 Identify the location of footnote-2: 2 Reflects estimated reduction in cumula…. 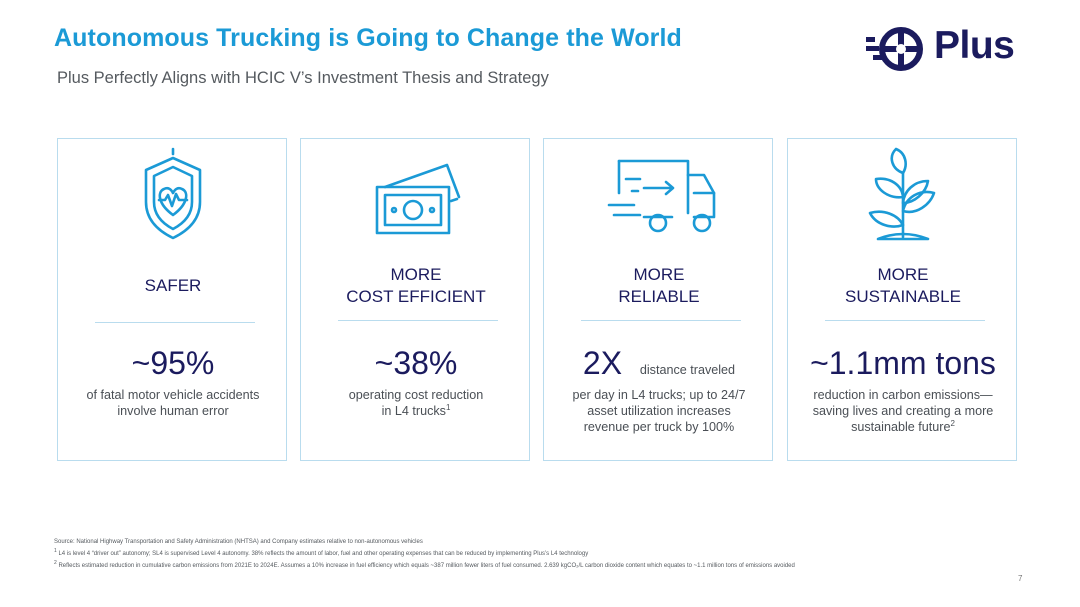
(424, 564).